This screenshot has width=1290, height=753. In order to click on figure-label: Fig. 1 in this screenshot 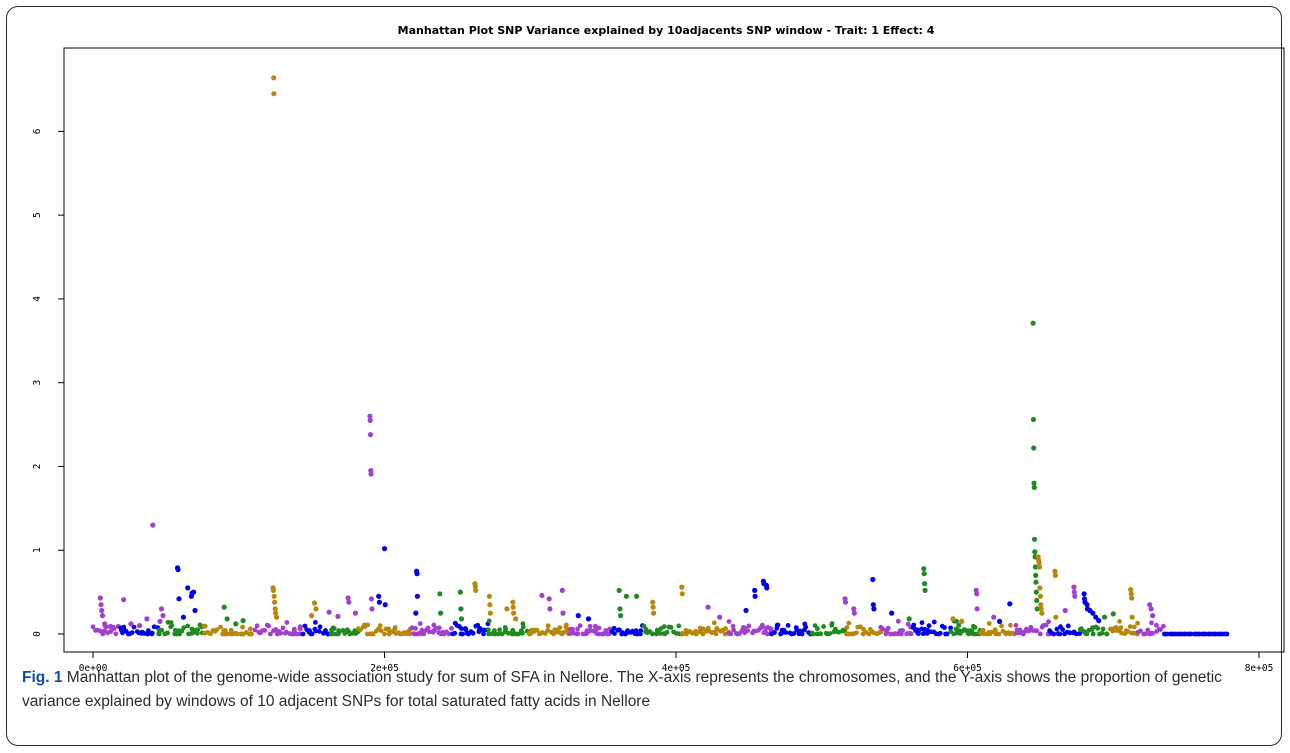, I will do `click(42, 677)`.